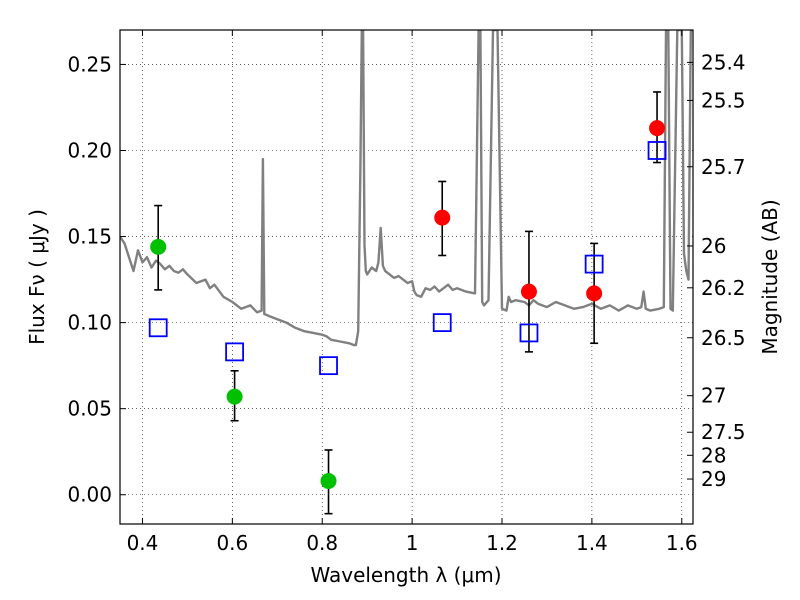 The height and width of the screenshot is (600, 800). Describe the element at coordinates (770, 276) in the screenshot. I see `y2-axis-label: Magnitude (AB)` at that location.